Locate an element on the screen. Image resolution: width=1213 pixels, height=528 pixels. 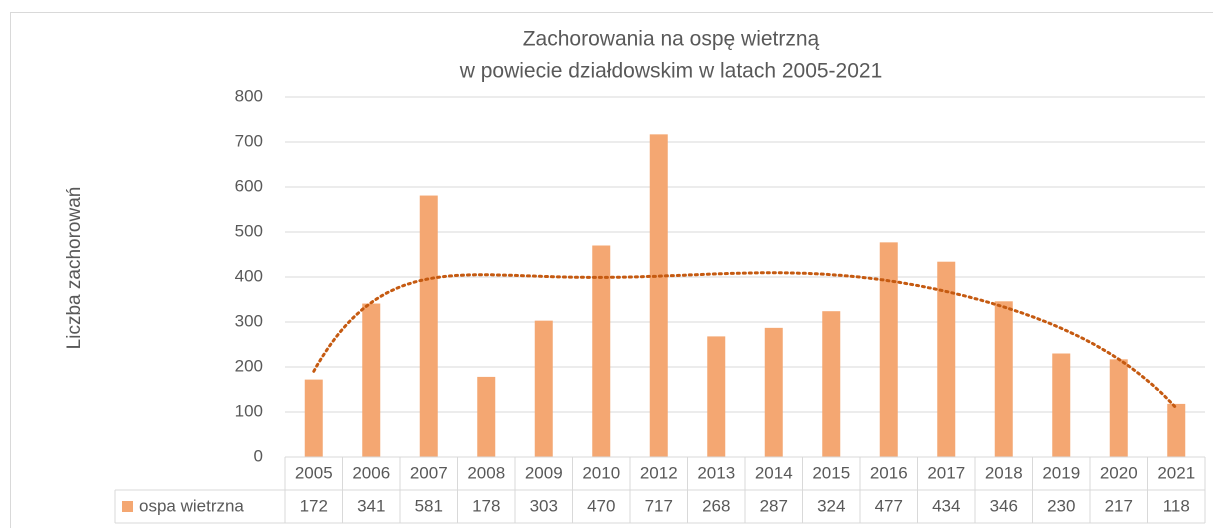
legend-label: ospa wietrzna is located at coordinates (191, 505).